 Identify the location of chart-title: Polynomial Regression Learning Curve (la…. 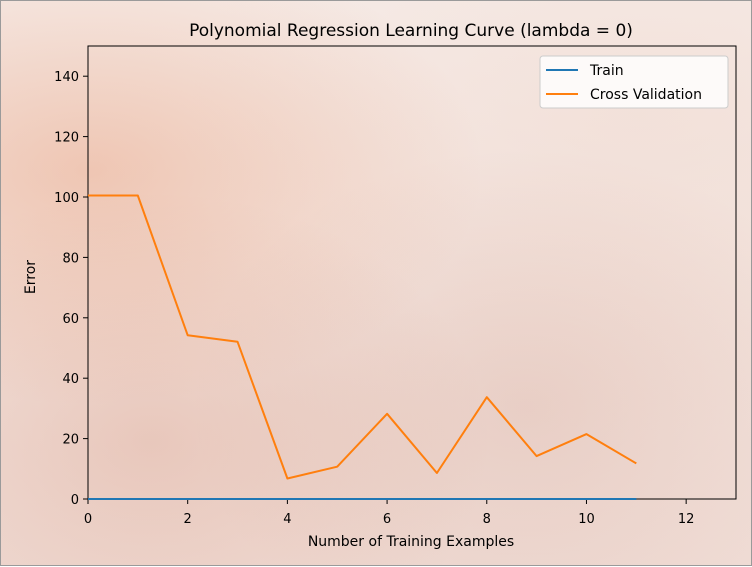
(411, 31).